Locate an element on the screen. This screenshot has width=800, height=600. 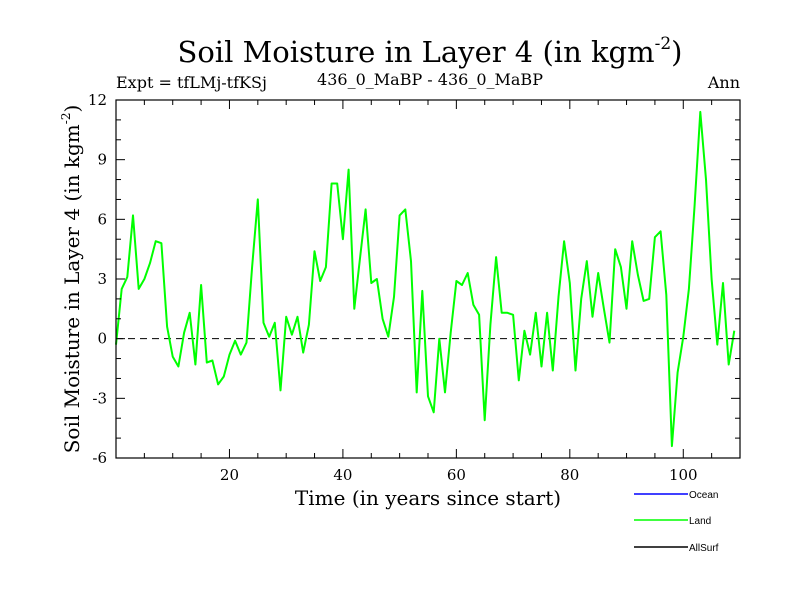
legend-label-allsurf: AllSurf is located at coordinates (704, 548).